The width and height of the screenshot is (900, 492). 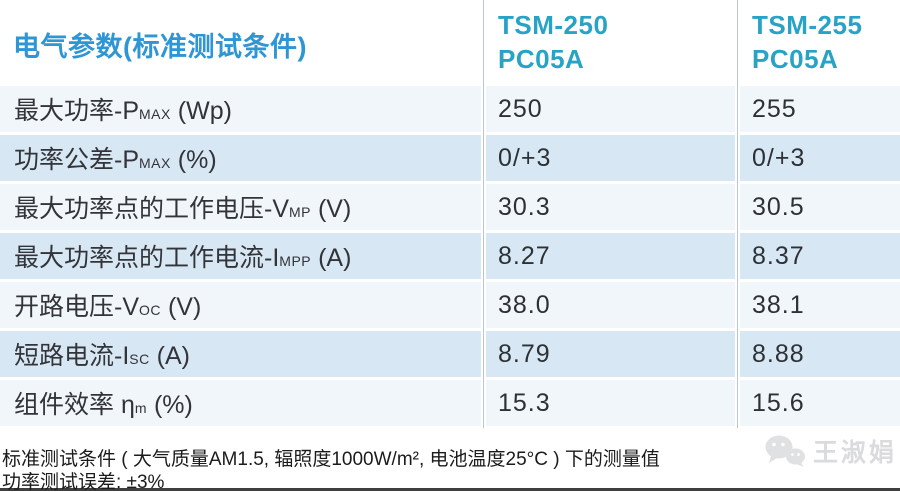 What do you see at coordinates (778, 304) in the screenshot?
I see `value-cell: 38.1` at bounding box center [778, 304].